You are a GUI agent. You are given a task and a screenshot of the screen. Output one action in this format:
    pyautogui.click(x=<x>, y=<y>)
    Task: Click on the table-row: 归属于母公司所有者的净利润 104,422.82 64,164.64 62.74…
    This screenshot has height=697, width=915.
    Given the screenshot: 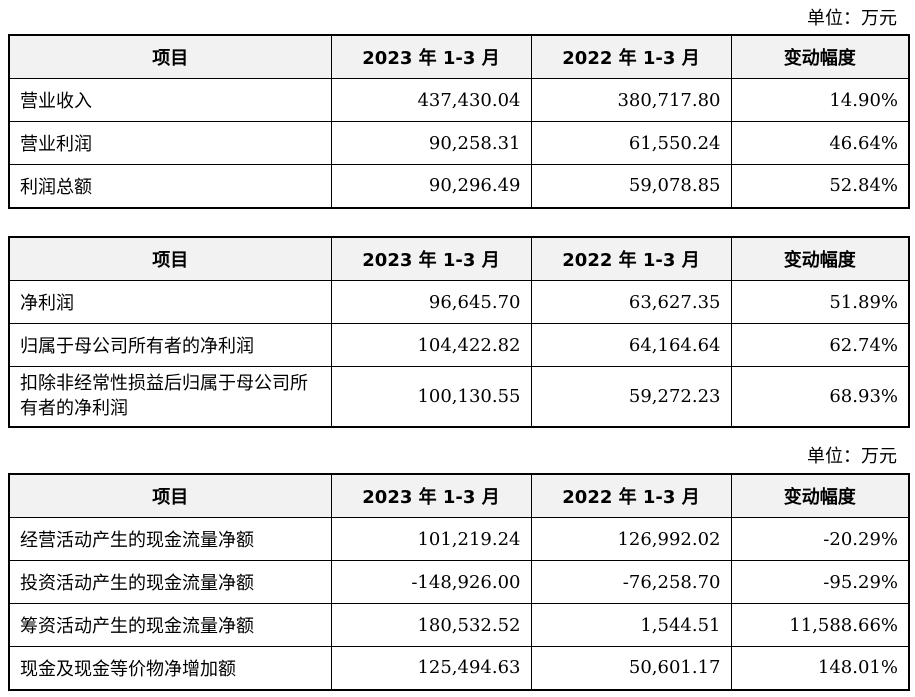 What is the action you would take?
    pyautogui.click(x=459, y=345)
    